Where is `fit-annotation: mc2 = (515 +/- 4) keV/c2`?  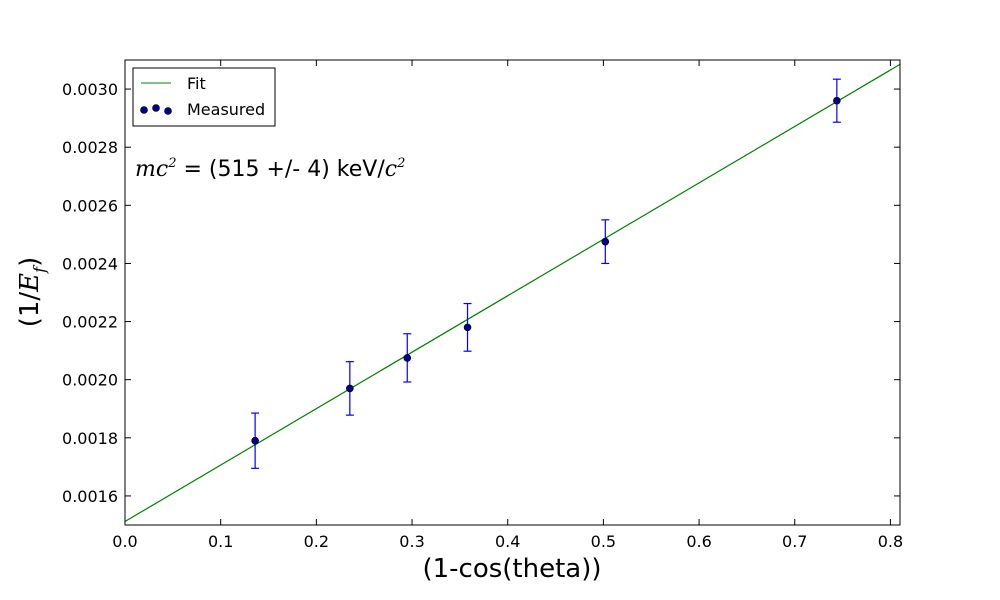
fit-annotation: mc2 = (515 +/- 4) keV/c2 is located at coordinates (270, 169).